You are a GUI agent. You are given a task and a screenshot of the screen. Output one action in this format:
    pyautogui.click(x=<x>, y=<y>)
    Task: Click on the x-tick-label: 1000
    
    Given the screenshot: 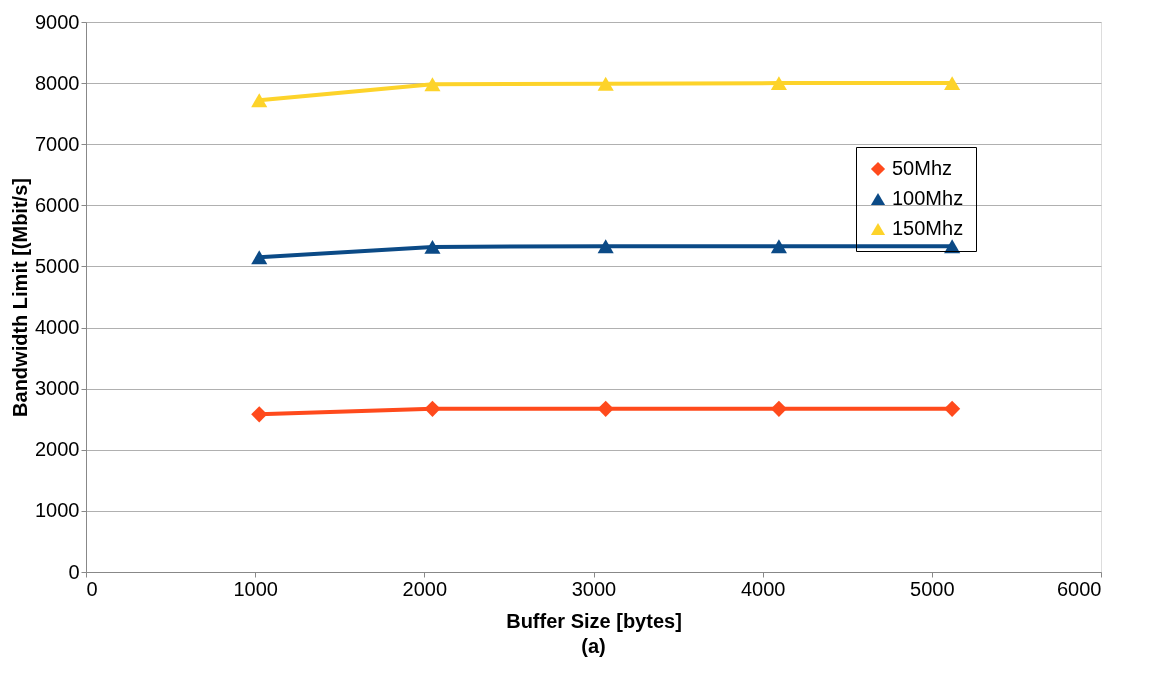 What is the action you would take?
    pyautogui.click(x=255, y=588)
    